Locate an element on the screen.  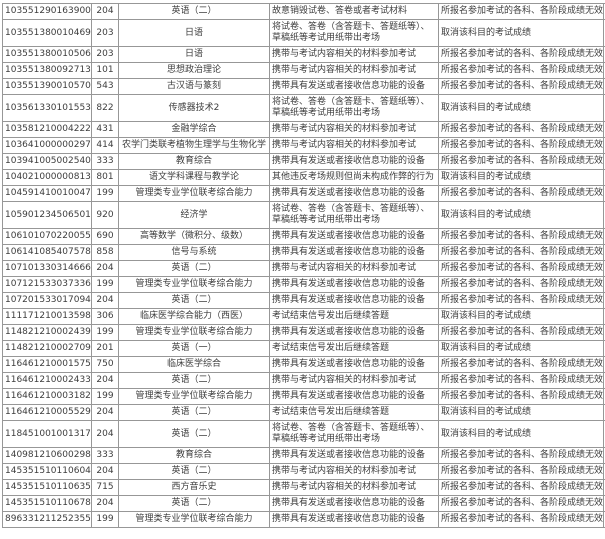
candidate-id-cell: 118451001001317 is located at coordinates (47, 434).